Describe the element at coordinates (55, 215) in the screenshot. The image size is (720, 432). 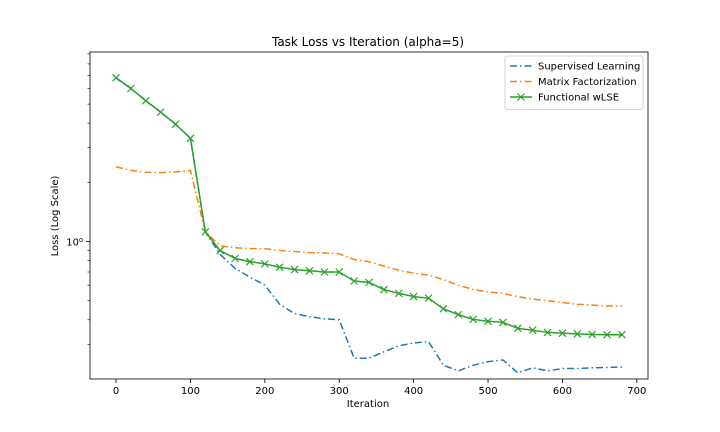
I see `y-axis-label: Loss (Log Scale)` at that location.